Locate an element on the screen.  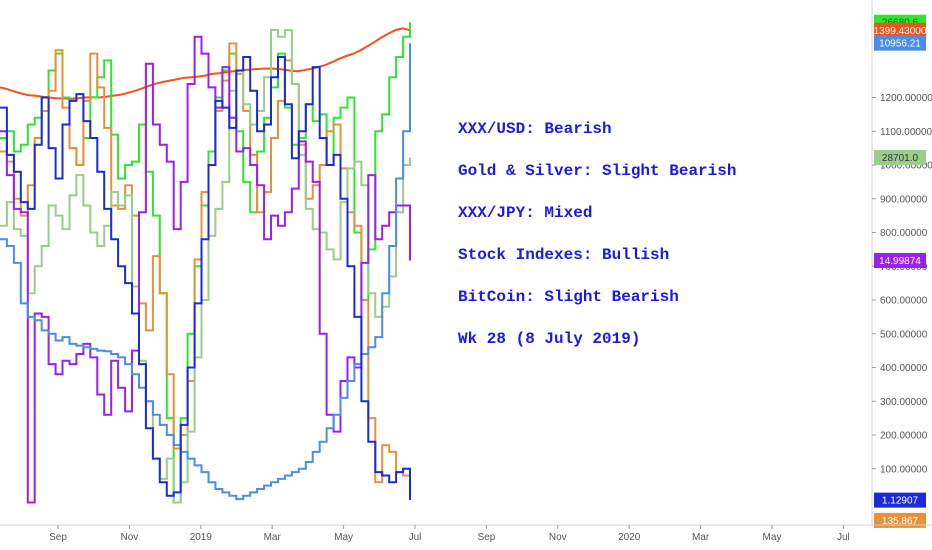
series-line is located at coordinates (205, 63).